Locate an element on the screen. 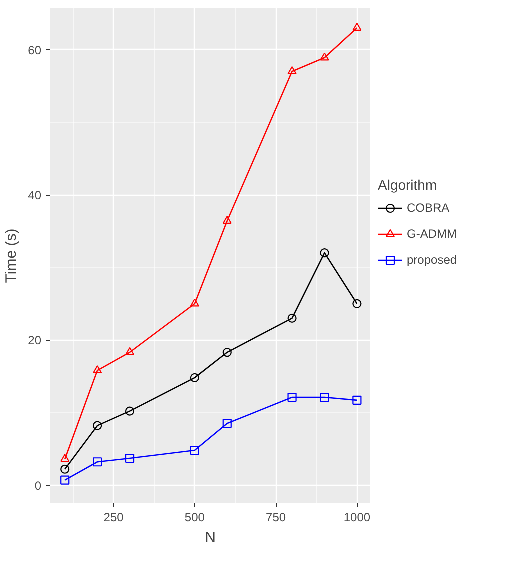 This screenshot has height=566, width=519. x-tick-label: 250 is located at coordinates (114, 517).